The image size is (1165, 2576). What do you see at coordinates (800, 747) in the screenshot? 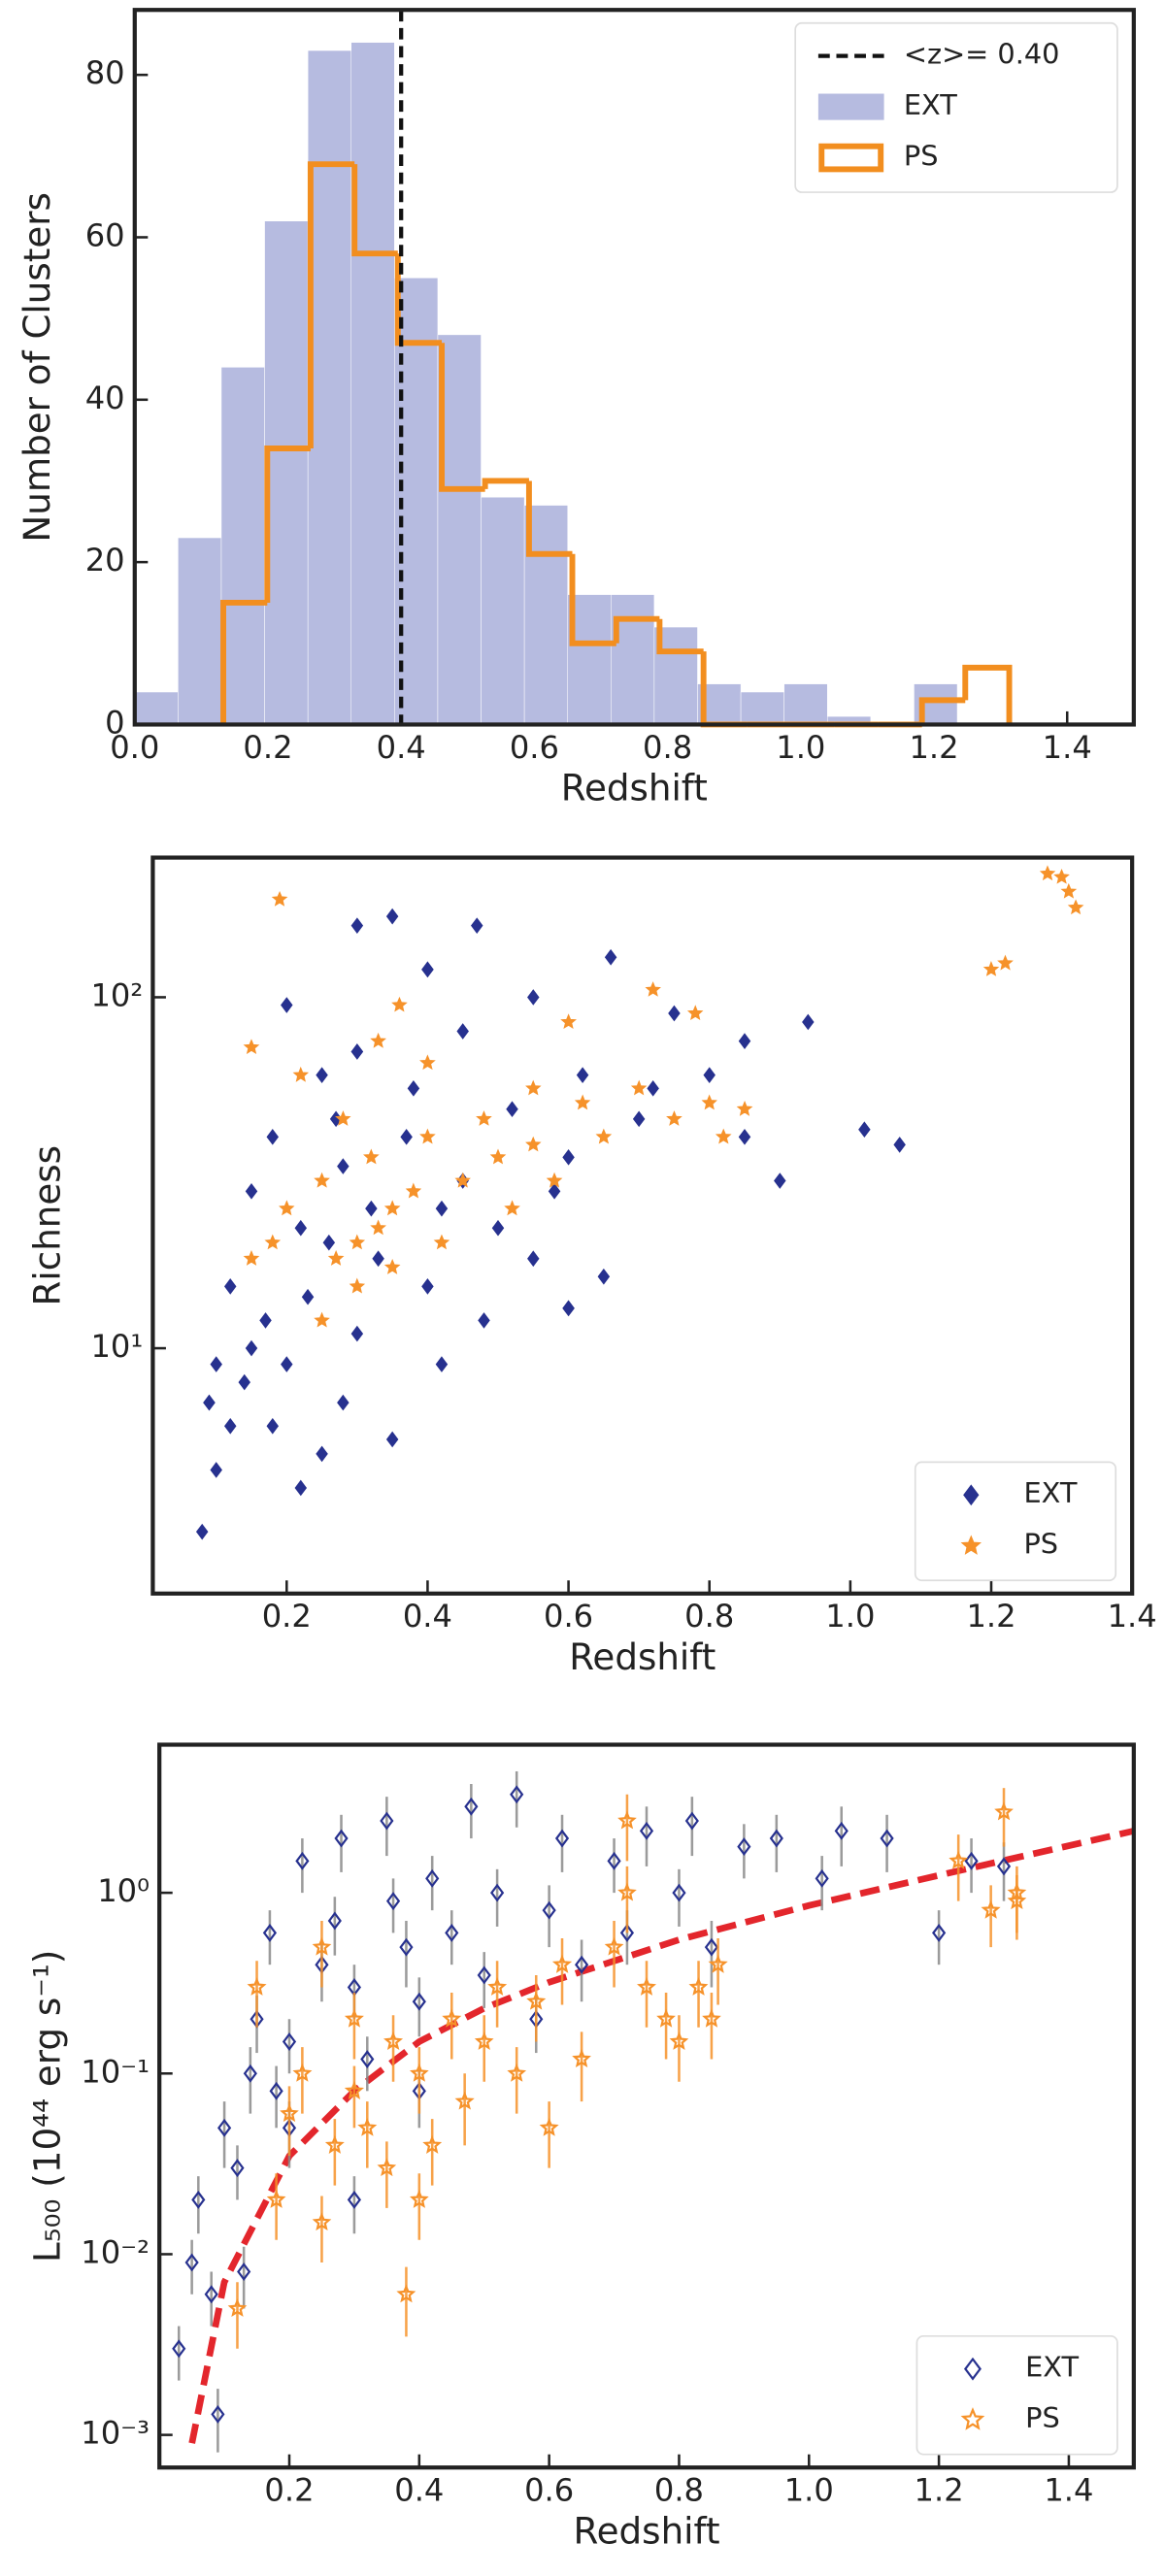
I see `x-tick-label: 1.0` at bounding box center [800, 747].